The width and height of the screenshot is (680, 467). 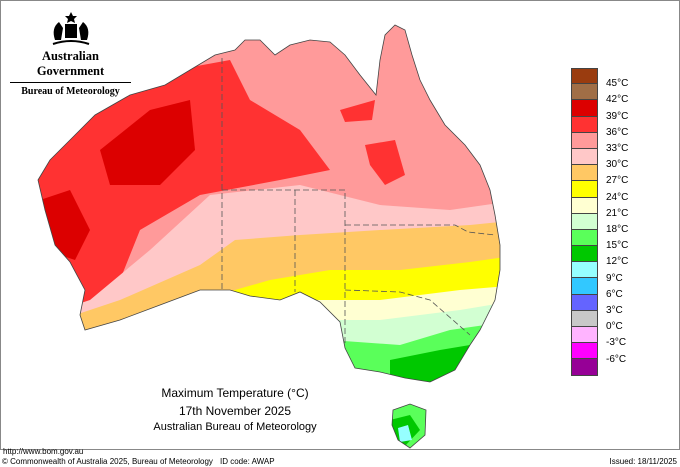 I want to click on legend-label: 24°C, so click(x=617, y=197).